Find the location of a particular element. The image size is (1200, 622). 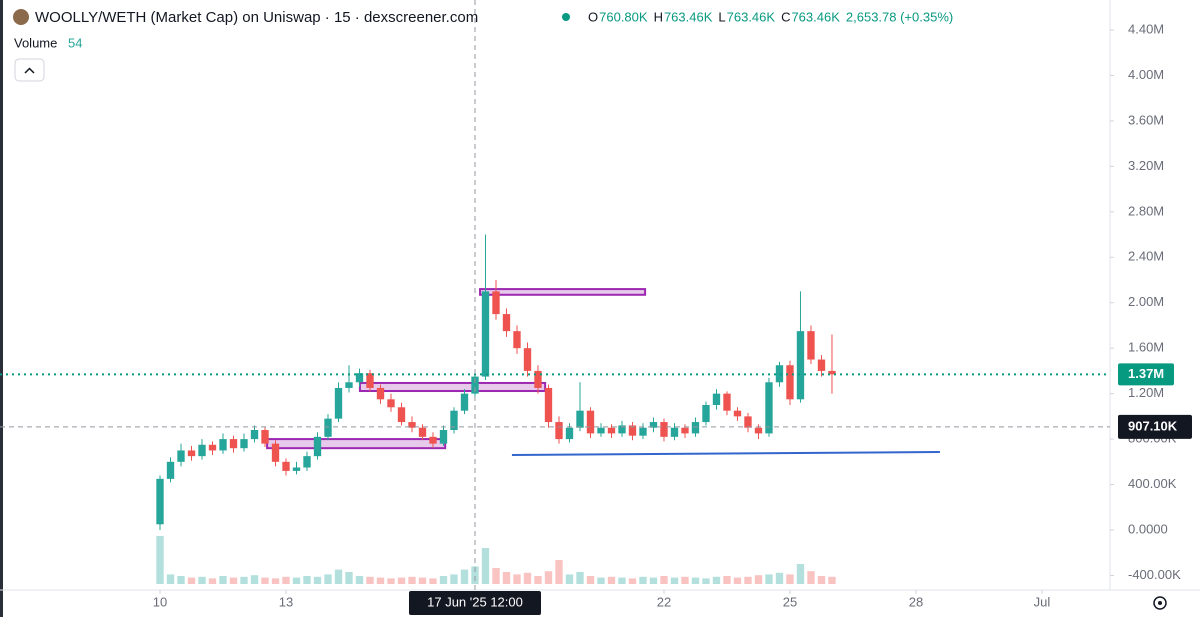

collapse-icon is located at coordinates (29, 70).